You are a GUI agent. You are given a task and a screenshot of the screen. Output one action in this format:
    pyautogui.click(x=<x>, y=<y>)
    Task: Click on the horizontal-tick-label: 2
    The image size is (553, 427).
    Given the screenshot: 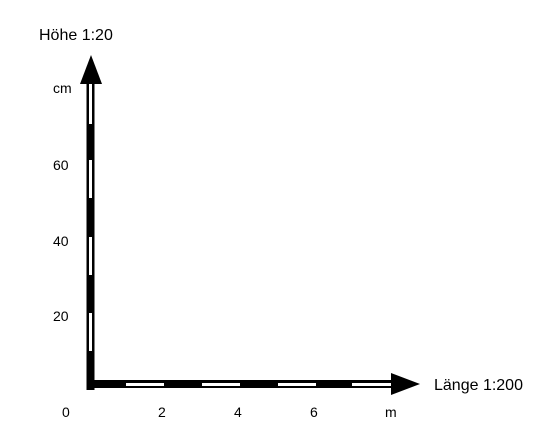 What is the action you would take?
    pyautogui.click(x=162, y=412)
    